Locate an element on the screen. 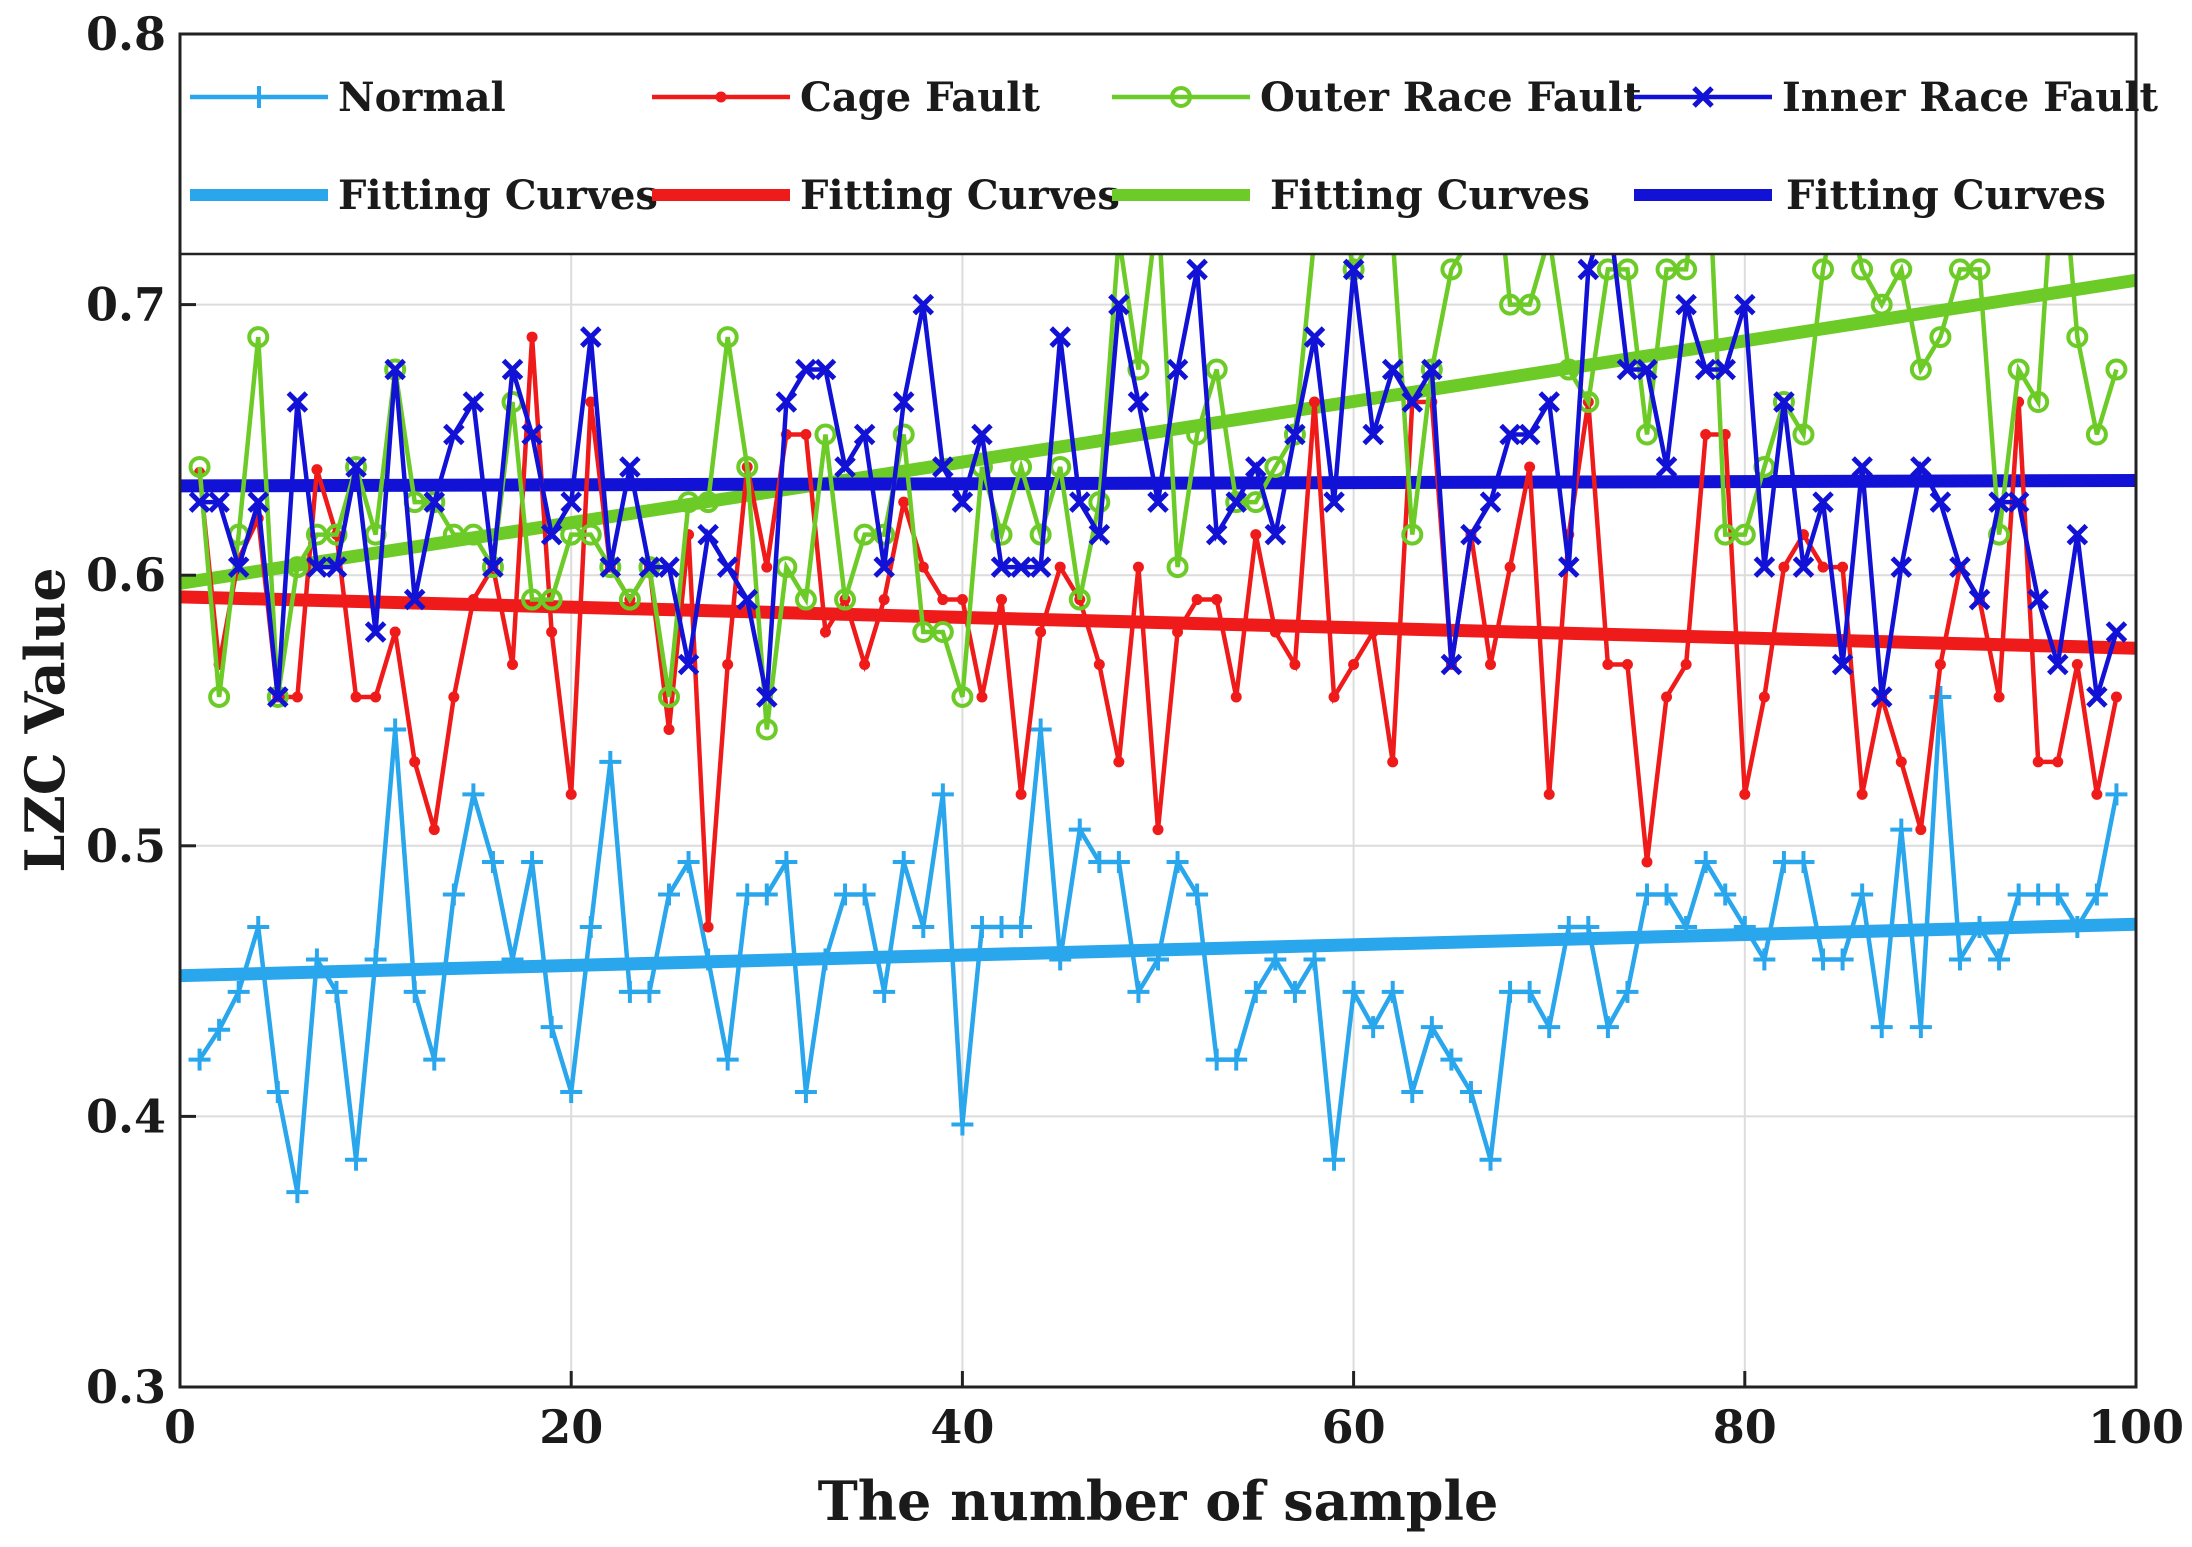 The width and height of the screenshot is (2192, 1547). legend-entry-fitting-curves-4: Fitting Curves is located at coordinates (1870, 195).